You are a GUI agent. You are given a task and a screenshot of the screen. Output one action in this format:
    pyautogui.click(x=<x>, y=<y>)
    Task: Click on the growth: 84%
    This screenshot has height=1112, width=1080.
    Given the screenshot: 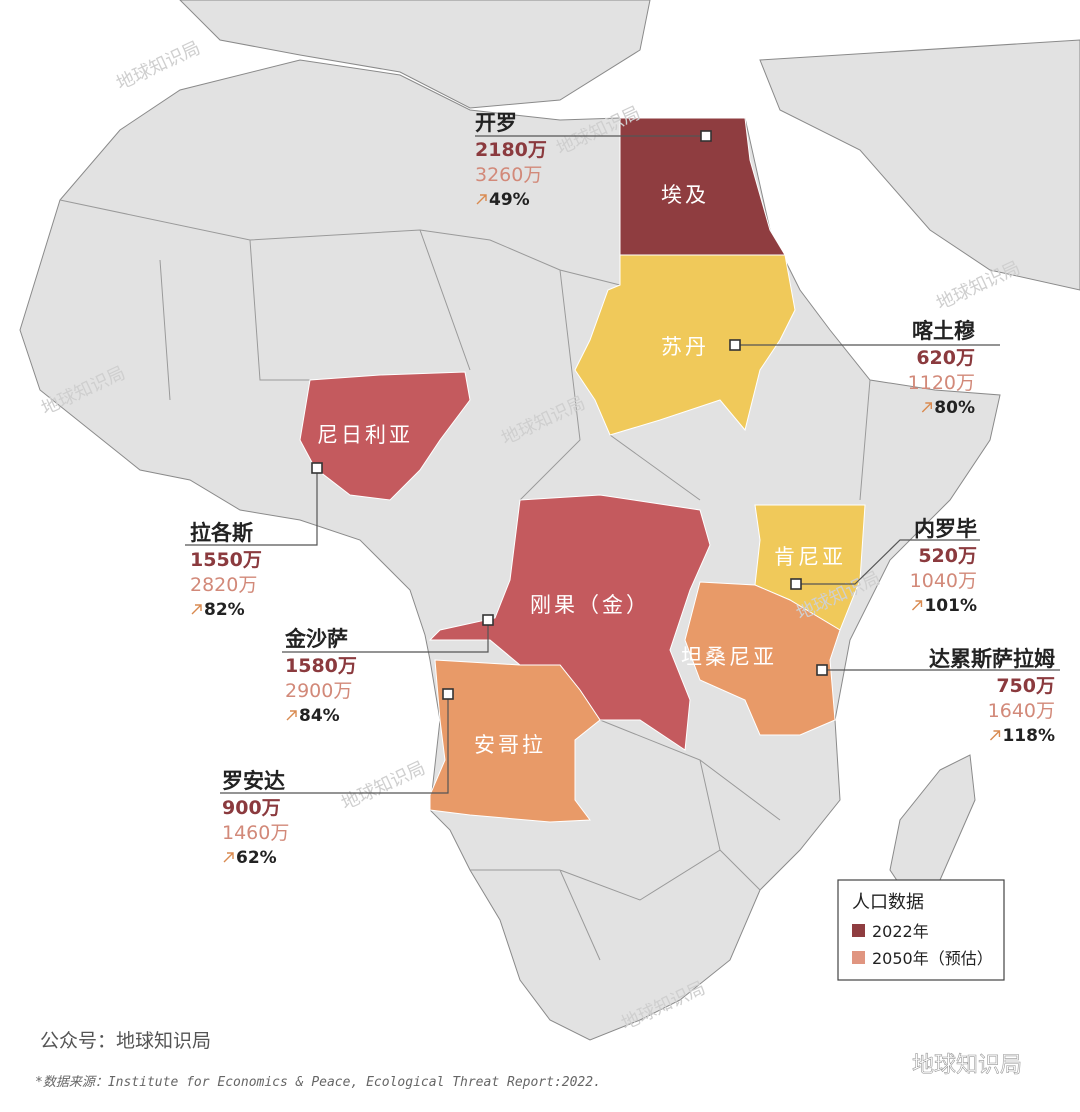 What is the action you would take?
    pyautogui.click(x=319, y=716)
    